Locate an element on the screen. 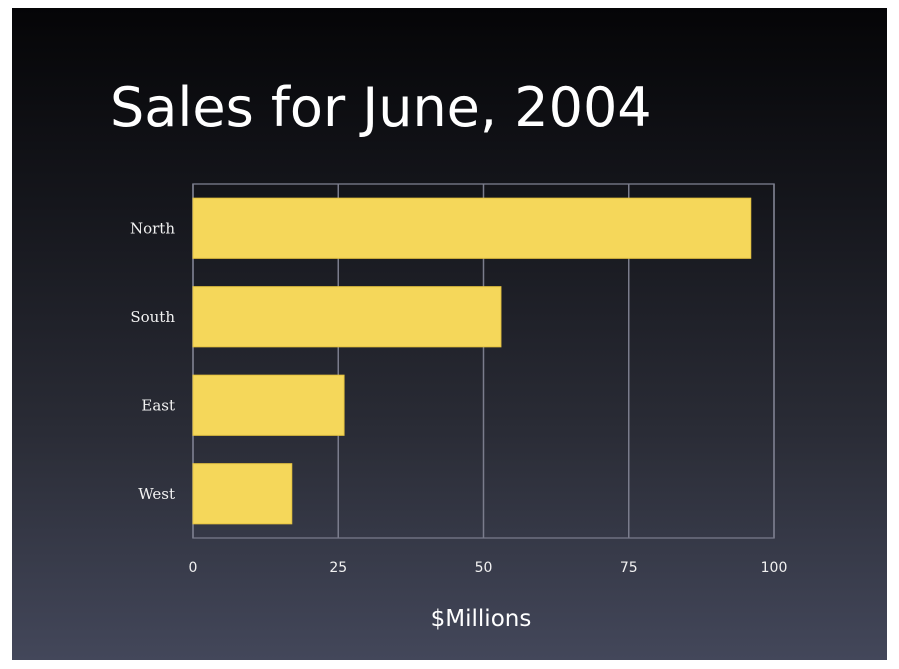  x-axis-title: $Millions is located at coordinates (481, 619).